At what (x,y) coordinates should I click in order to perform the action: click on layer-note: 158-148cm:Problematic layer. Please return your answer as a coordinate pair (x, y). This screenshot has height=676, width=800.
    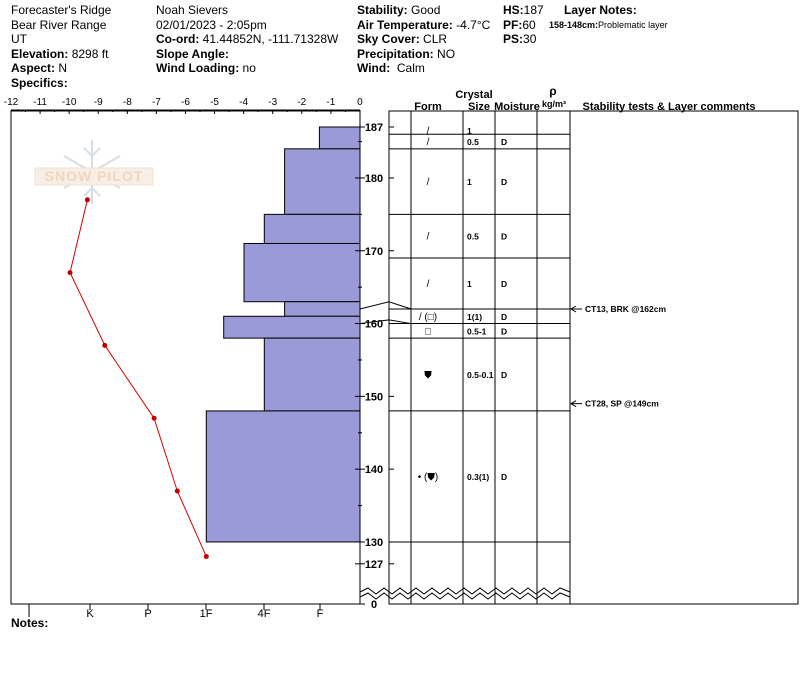
    Looking at the image, I should click on (608, 24).